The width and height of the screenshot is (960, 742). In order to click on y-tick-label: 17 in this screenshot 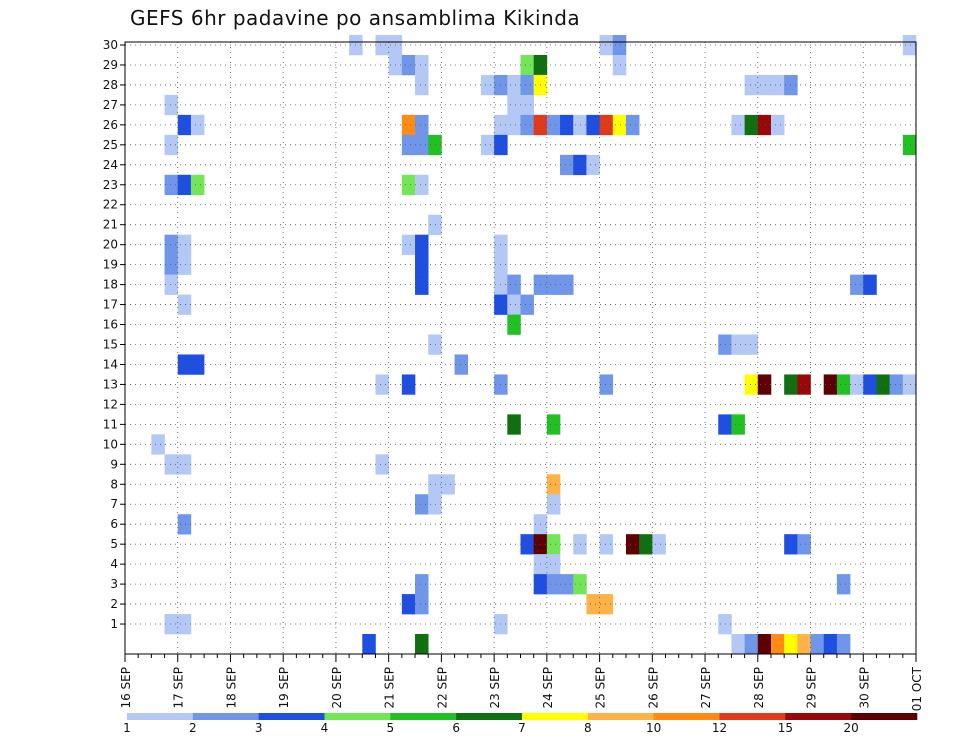, I will do `click(110, 305)`.